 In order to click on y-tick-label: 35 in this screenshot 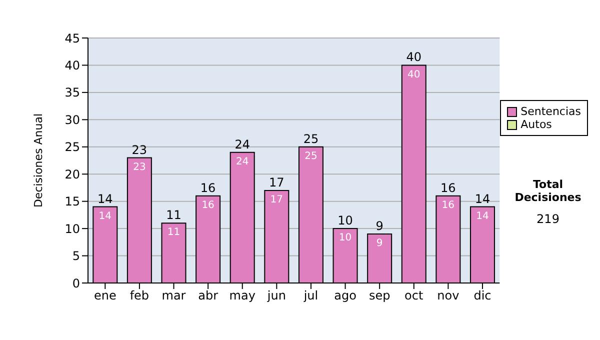, I will do `click(72, 93)`.